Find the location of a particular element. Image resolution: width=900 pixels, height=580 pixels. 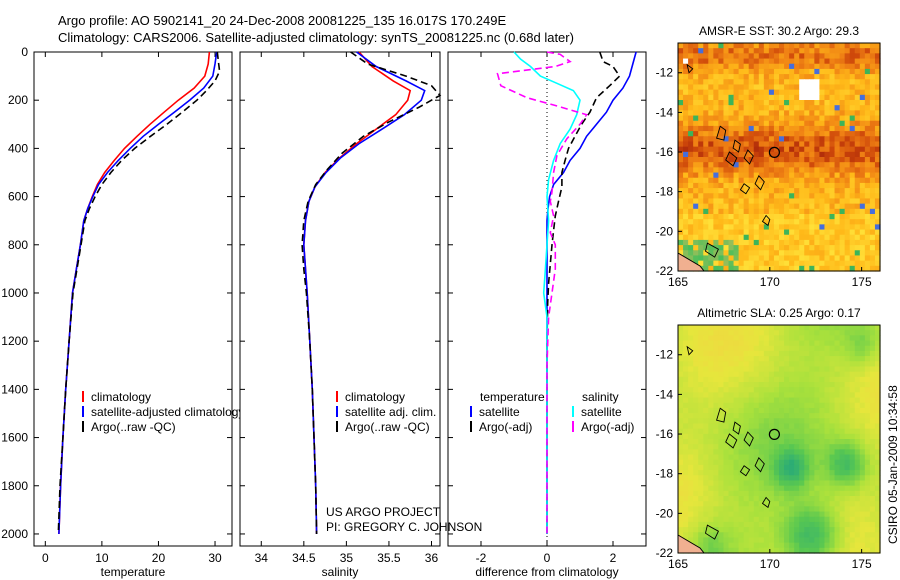

island-outline is located at coordinates (731, 159).